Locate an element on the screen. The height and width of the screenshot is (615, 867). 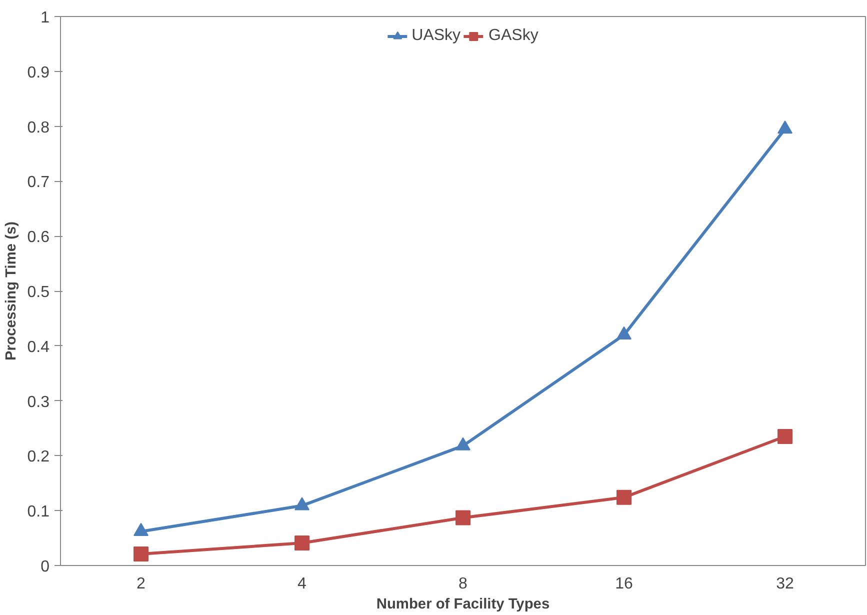
x-tick-label: 32 is located at coordinates (785, 584).